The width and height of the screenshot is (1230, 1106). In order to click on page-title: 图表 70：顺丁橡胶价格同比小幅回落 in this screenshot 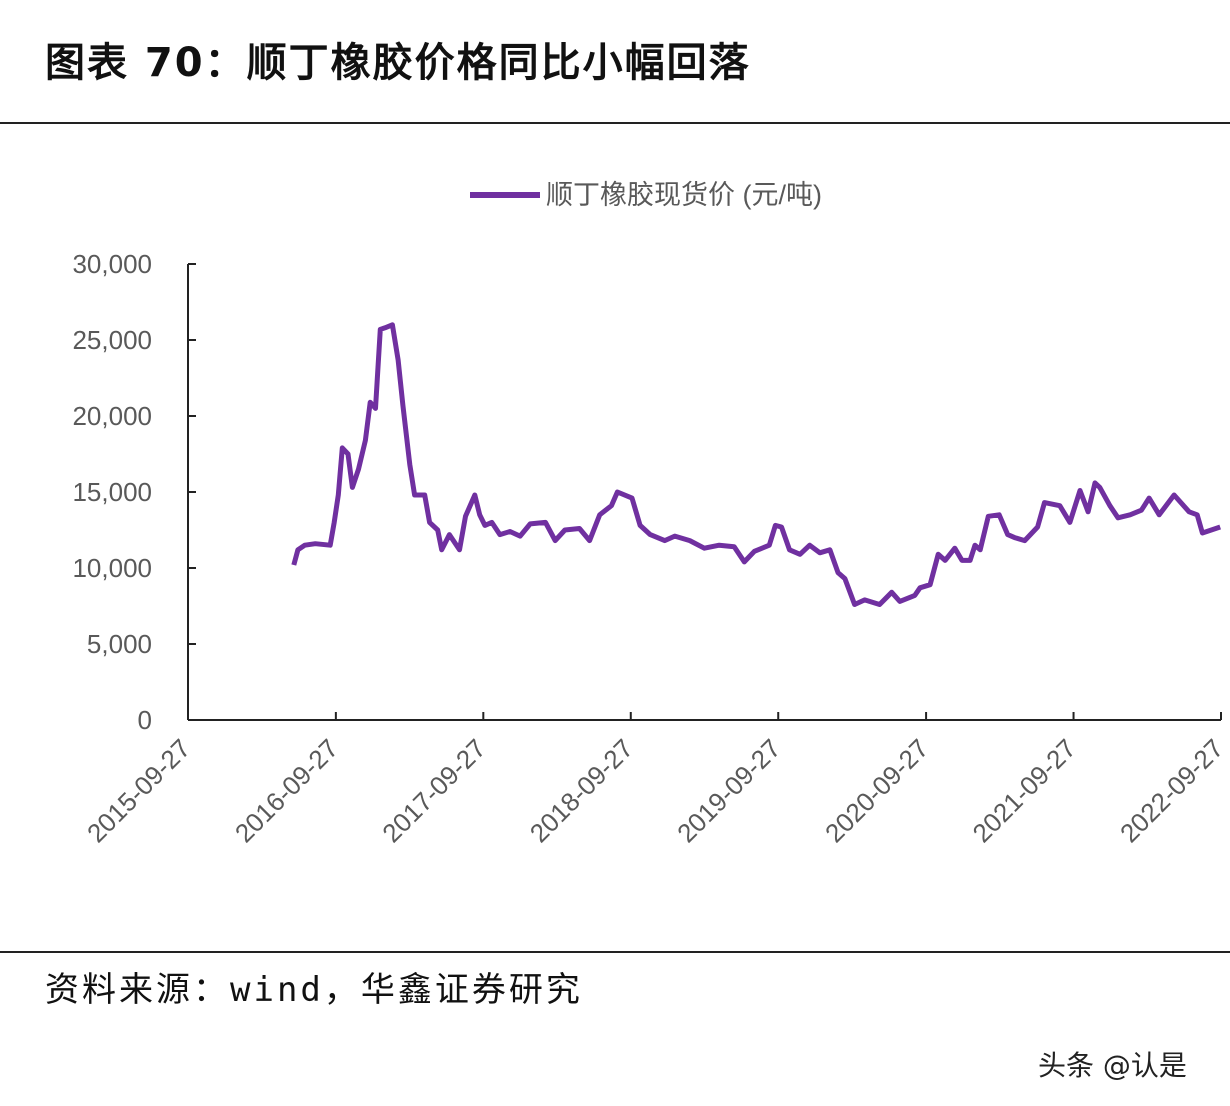, I will do `click(398, 63)`.